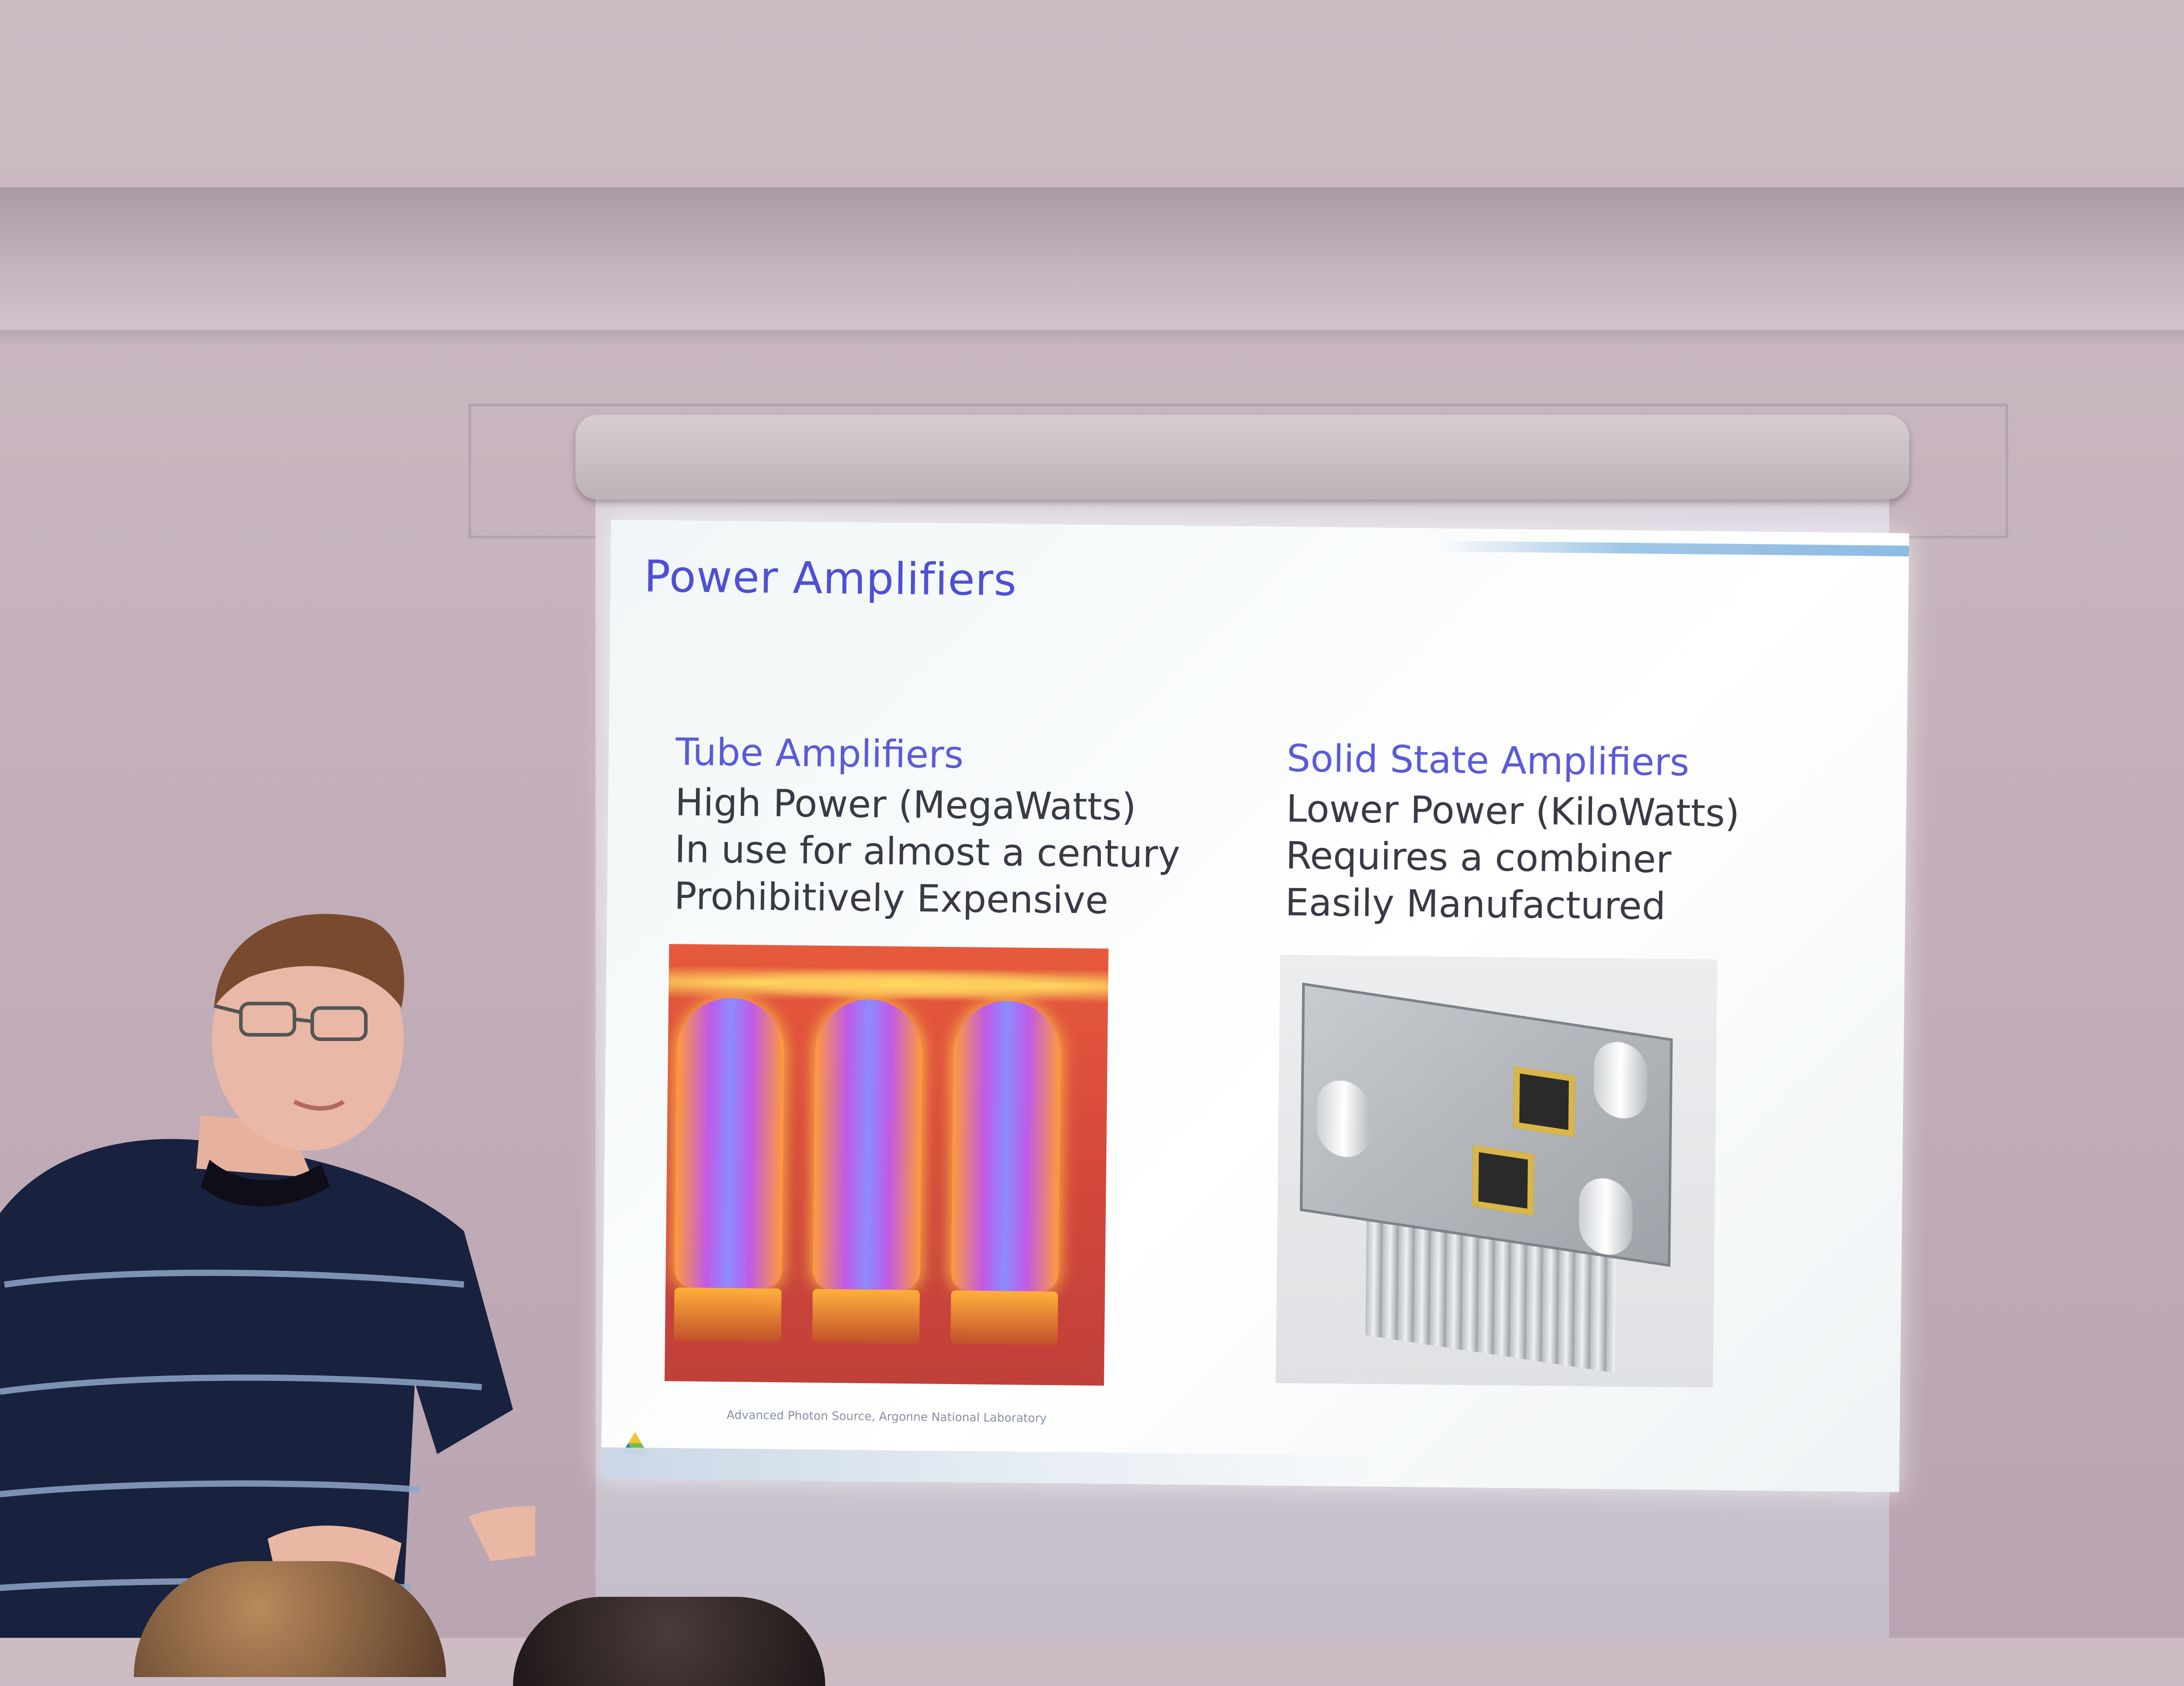  Describe the element at coordinates (831, 578) in the screenshot. I see `slide-title: Power Amplifiers` at that location.